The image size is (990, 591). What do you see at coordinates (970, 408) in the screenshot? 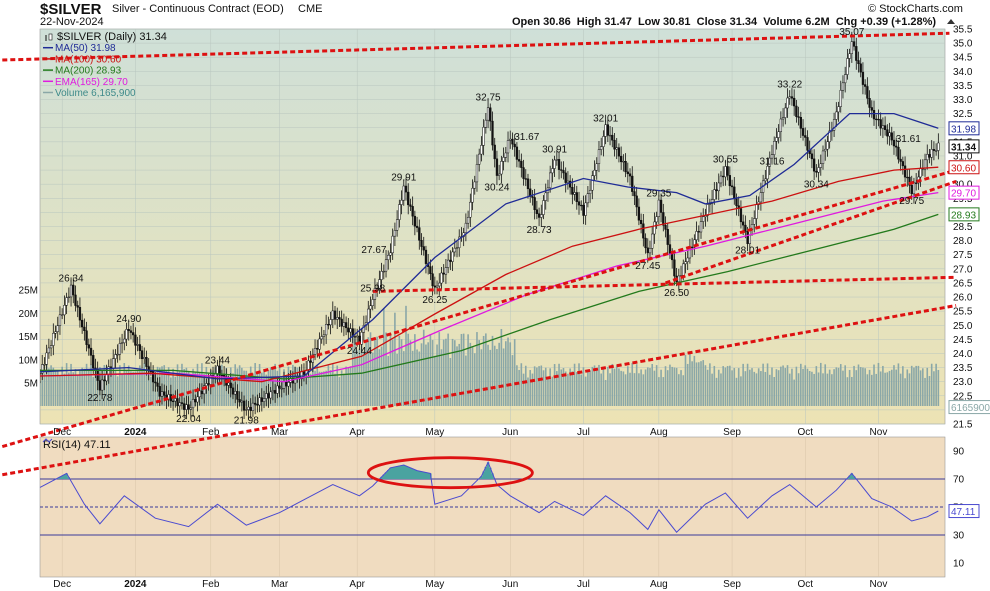
I see `axis-value-label: 6165900` at bounding box center [970, 408].